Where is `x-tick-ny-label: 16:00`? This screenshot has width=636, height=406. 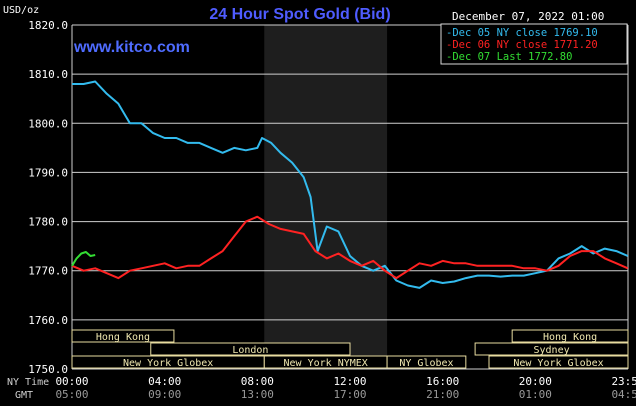 x-tick-ny-label: 16:00 is located at coordinates (442, 381).